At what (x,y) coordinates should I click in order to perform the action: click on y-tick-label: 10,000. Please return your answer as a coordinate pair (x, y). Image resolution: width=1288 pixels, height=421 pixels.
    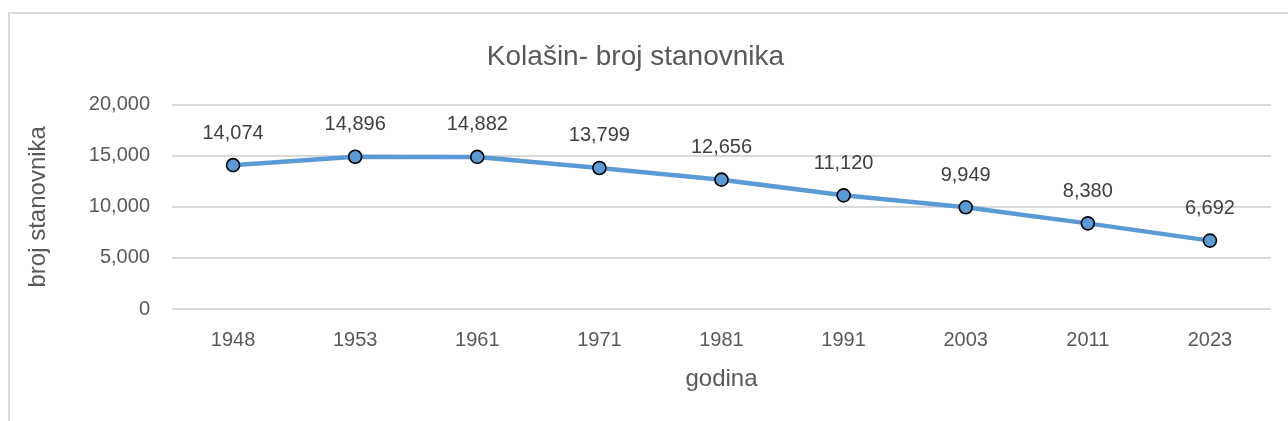
    Looking at the image, I should click on (119, 205).